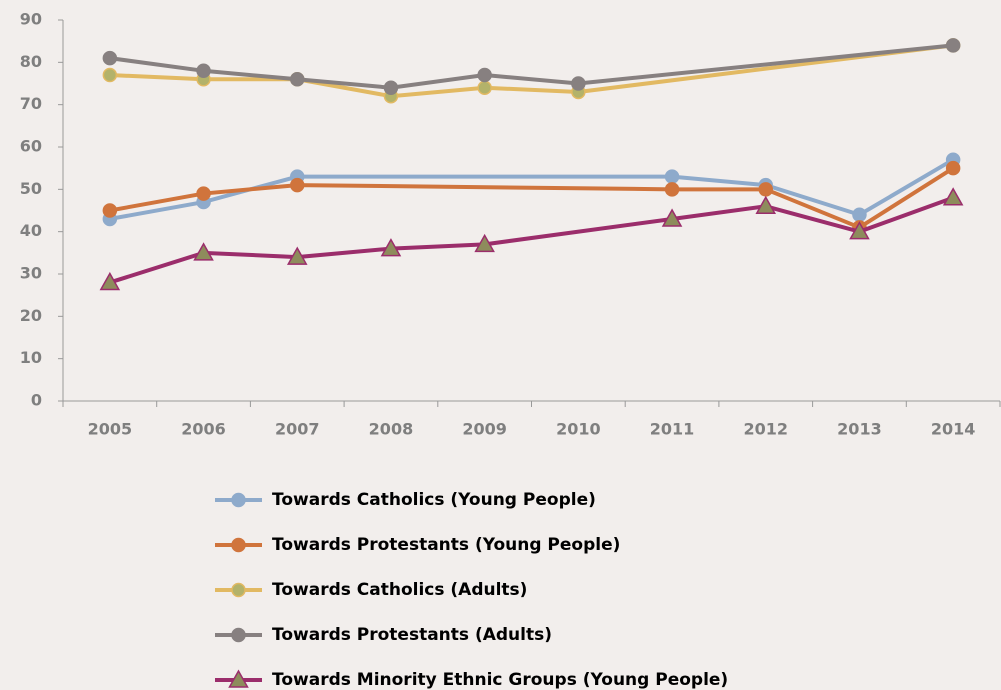 This screenshot has width=1001, height=690. What do you see at coordinates (31, 230) in the screenshot?
I see `y-tick-label: 40` at bounding box center [31, 230].